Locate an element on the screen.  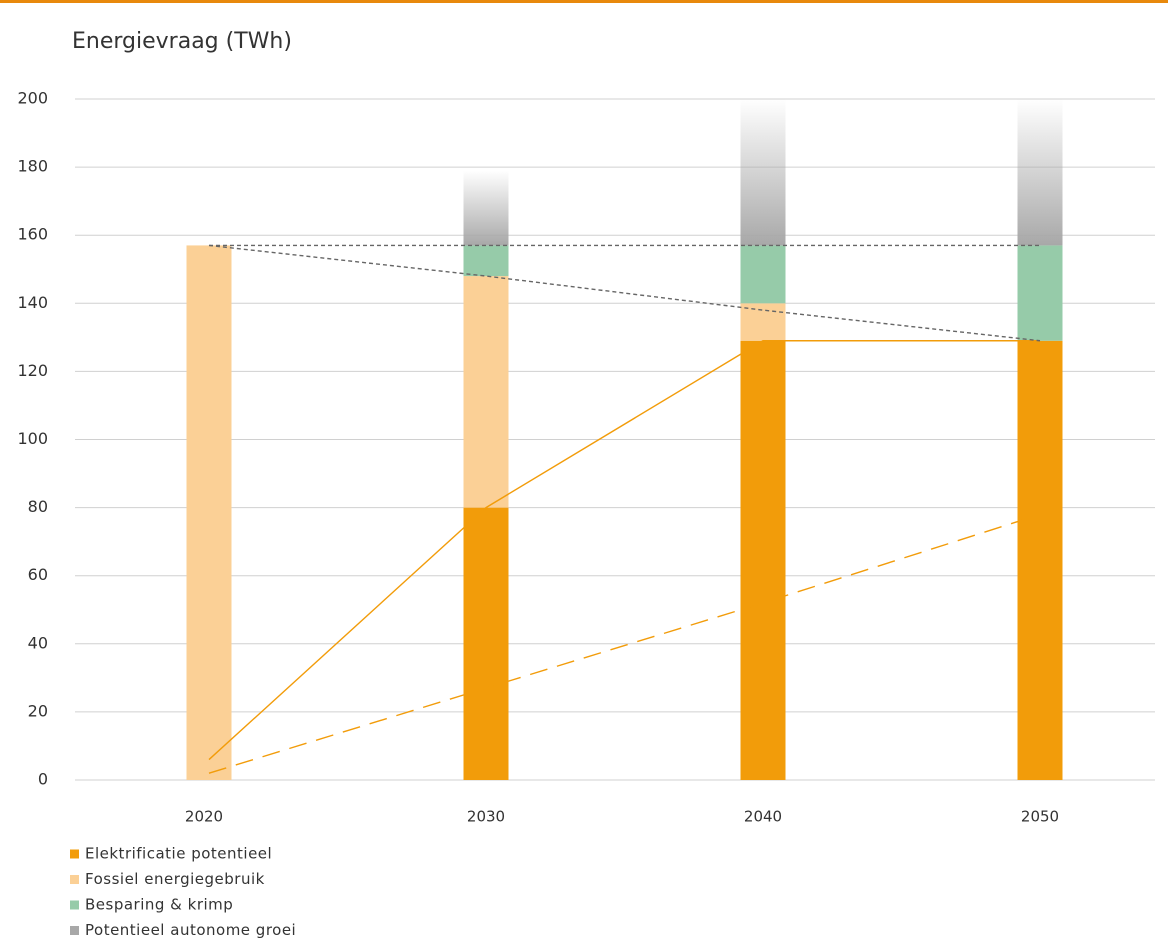
y-tick-label: 140 is located at coordinates (32, 302).